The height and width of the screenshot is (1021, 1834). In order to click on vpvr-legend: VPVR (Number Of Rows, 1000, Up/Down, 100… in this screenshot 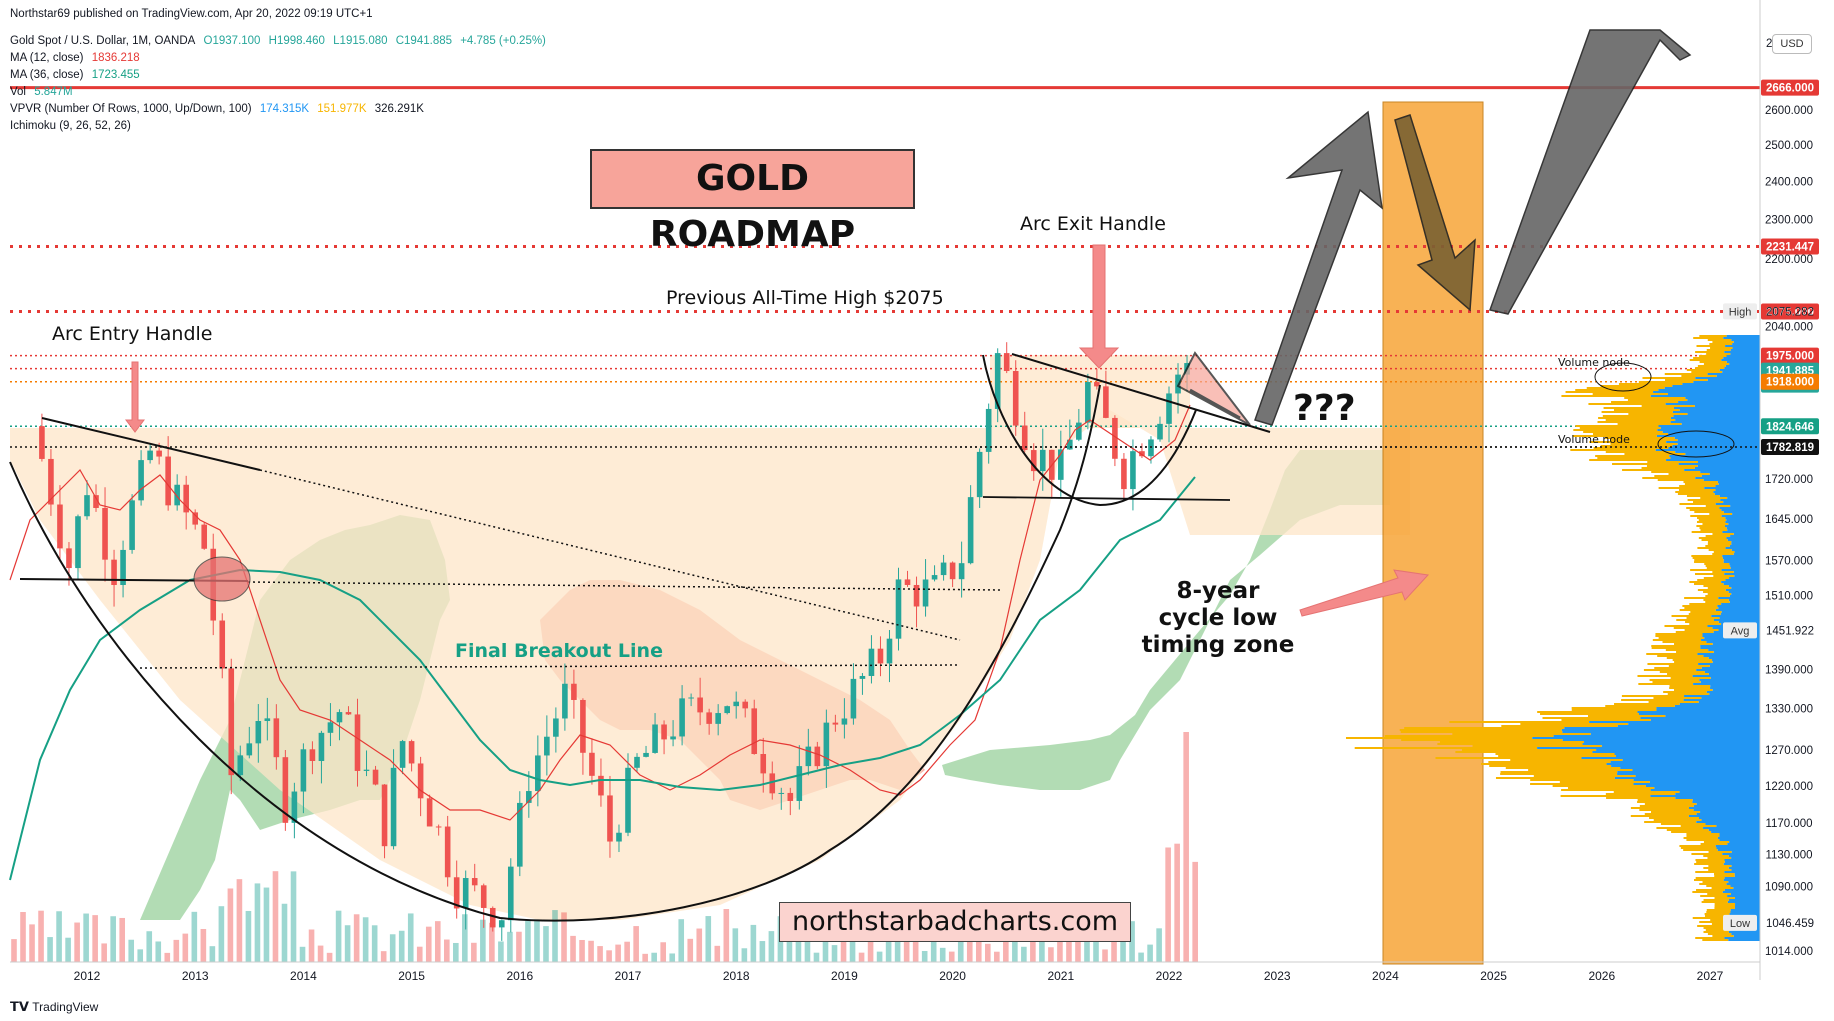, I will do `click(219, 109)`.